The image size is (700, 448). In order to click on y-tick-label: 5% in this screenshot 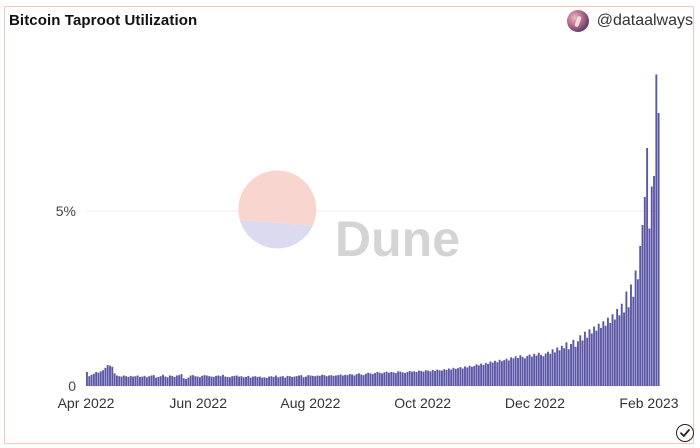, I will do `click(66, 211)`.